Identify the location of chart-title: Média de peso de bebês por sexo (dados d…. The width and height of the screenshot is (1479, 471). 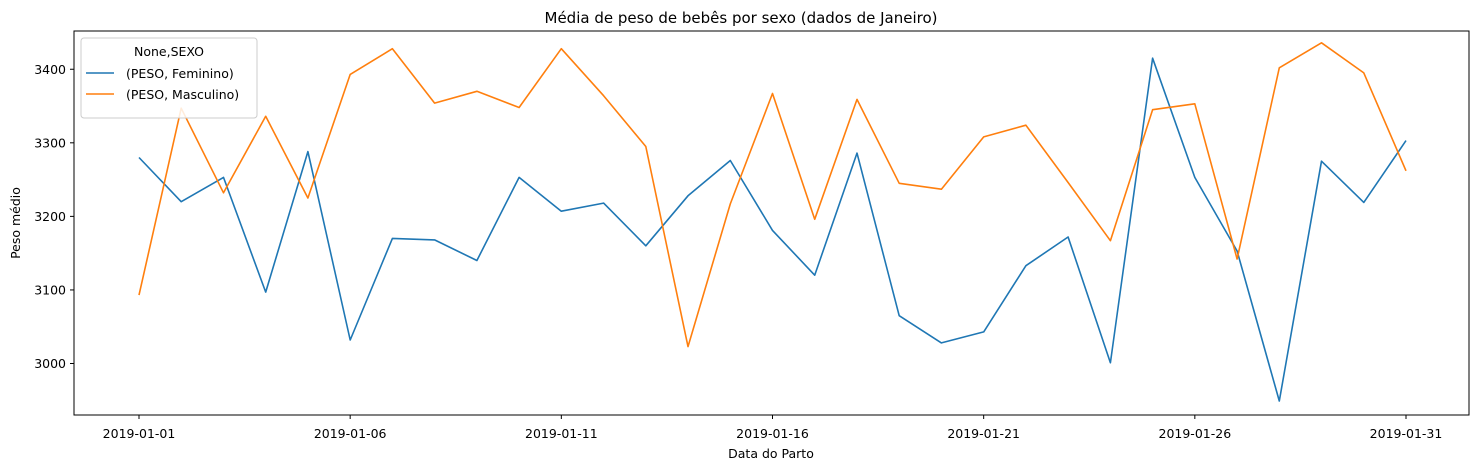
(741, 18).